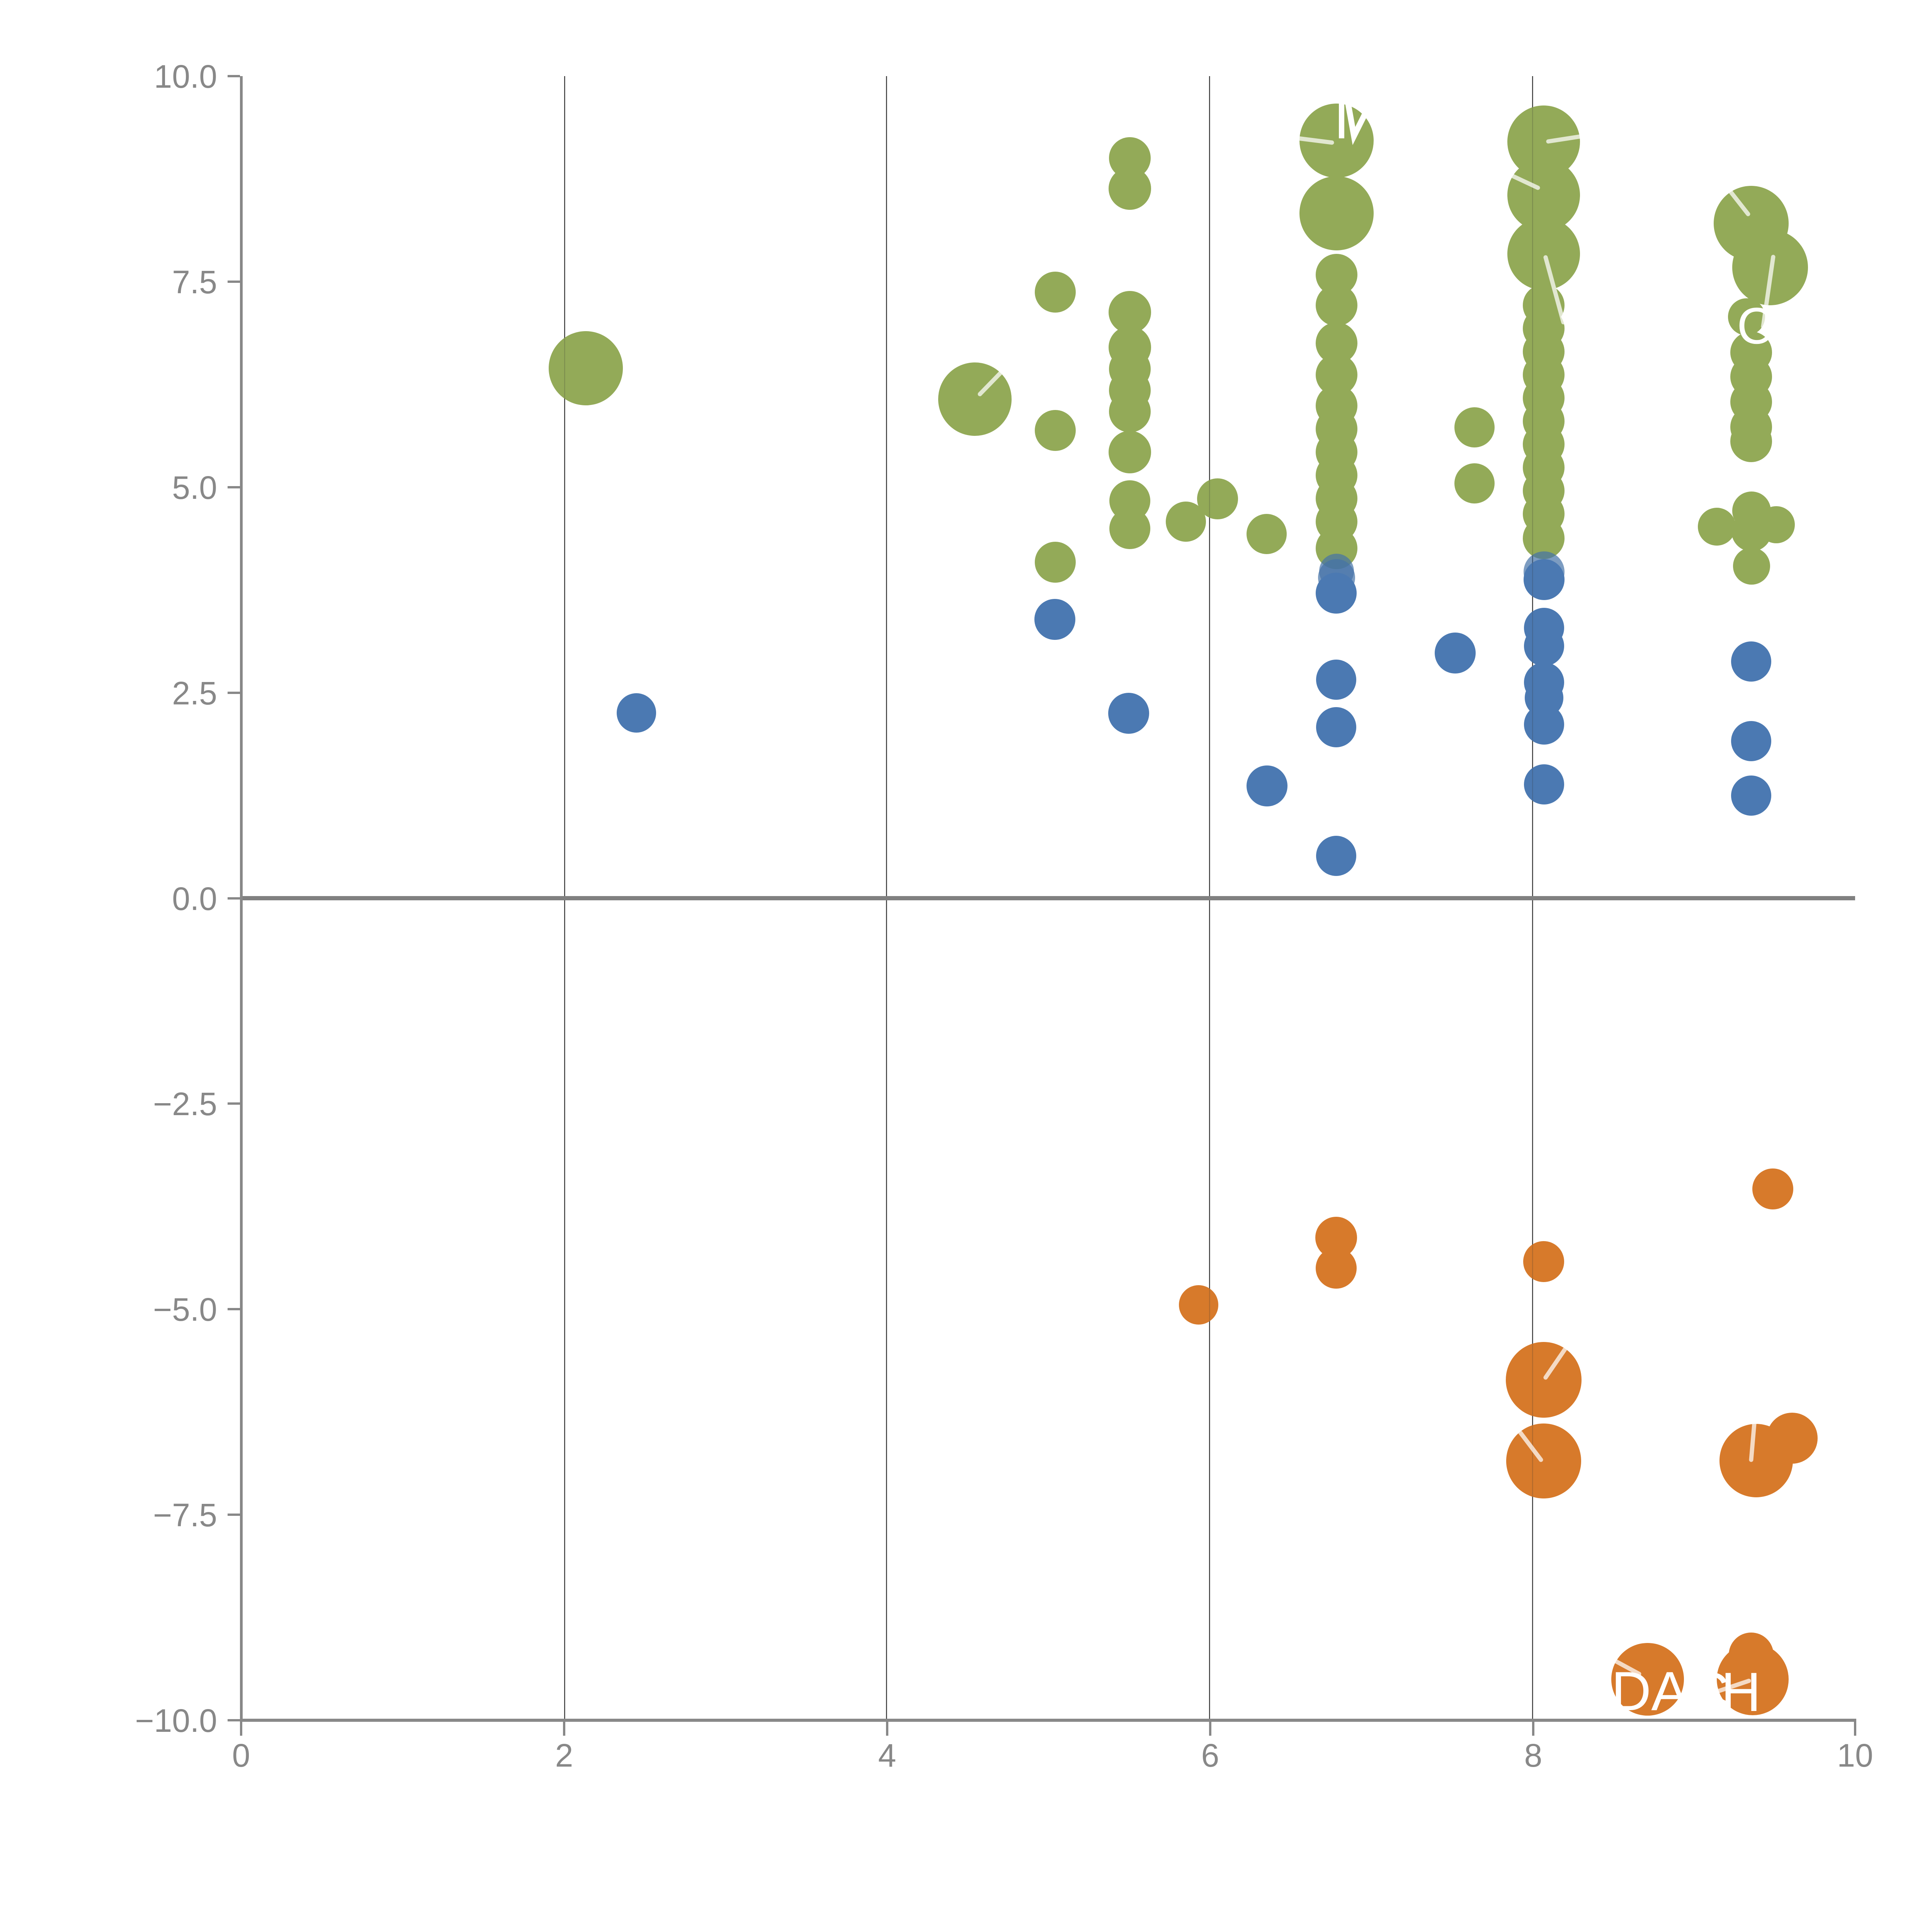 Image resolution: width=1932 pixels, height=1932 pixels. I want to click on svg-text: 5.0, so click(194, 488).